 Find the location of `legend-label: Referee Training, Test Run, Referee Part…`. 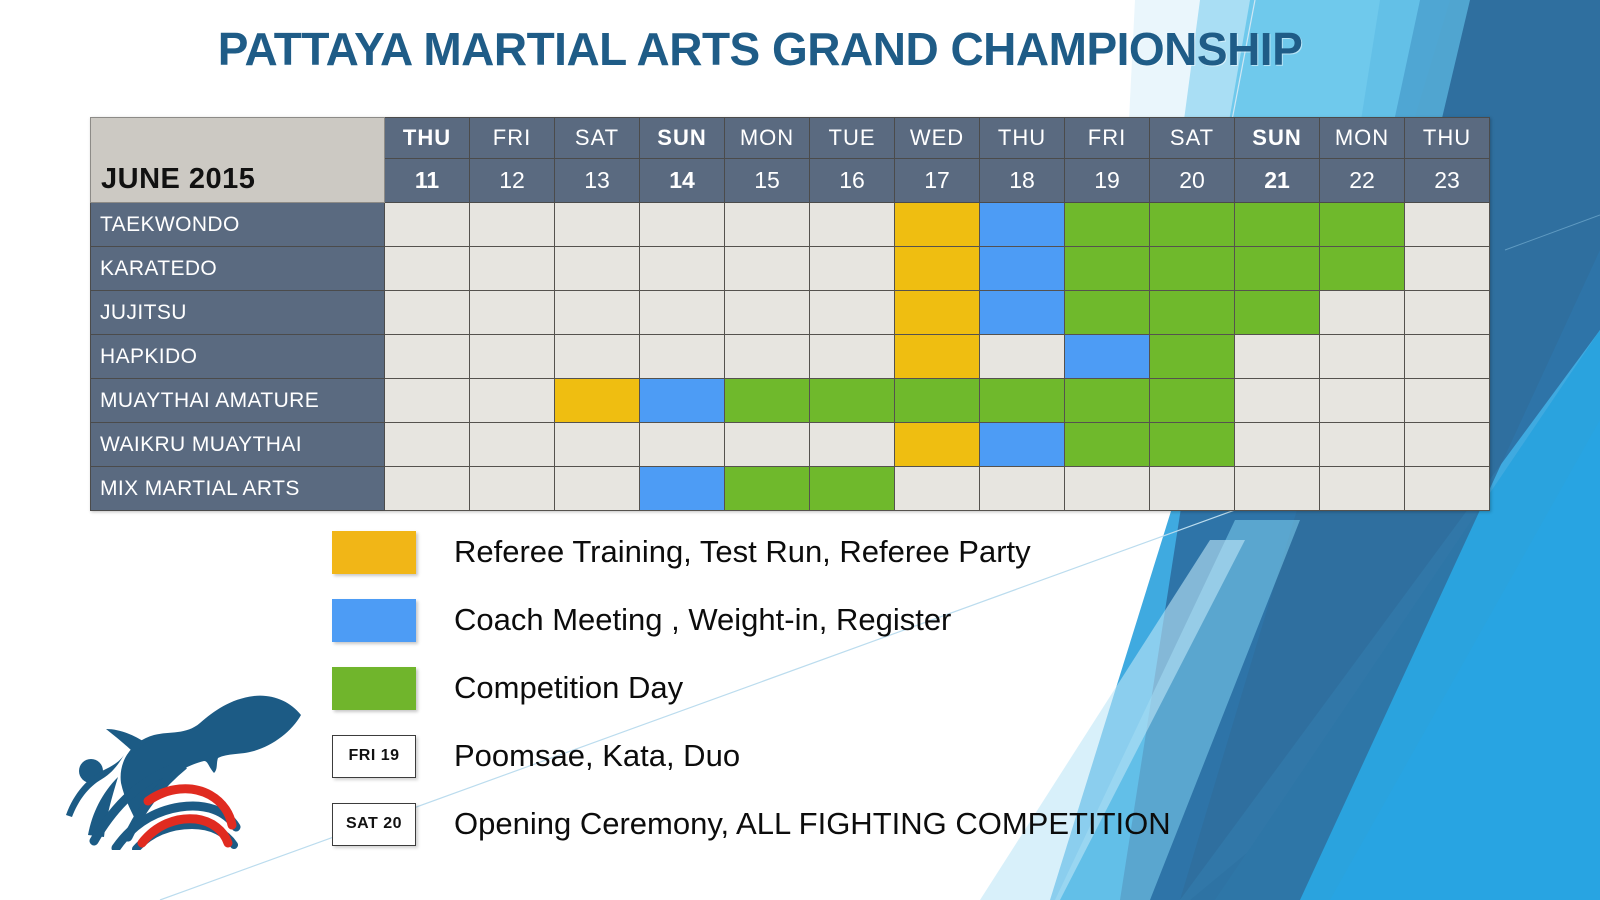

legend-label: Referee Training, Test Run, Referee Part… is located at coordinates (742, 551).